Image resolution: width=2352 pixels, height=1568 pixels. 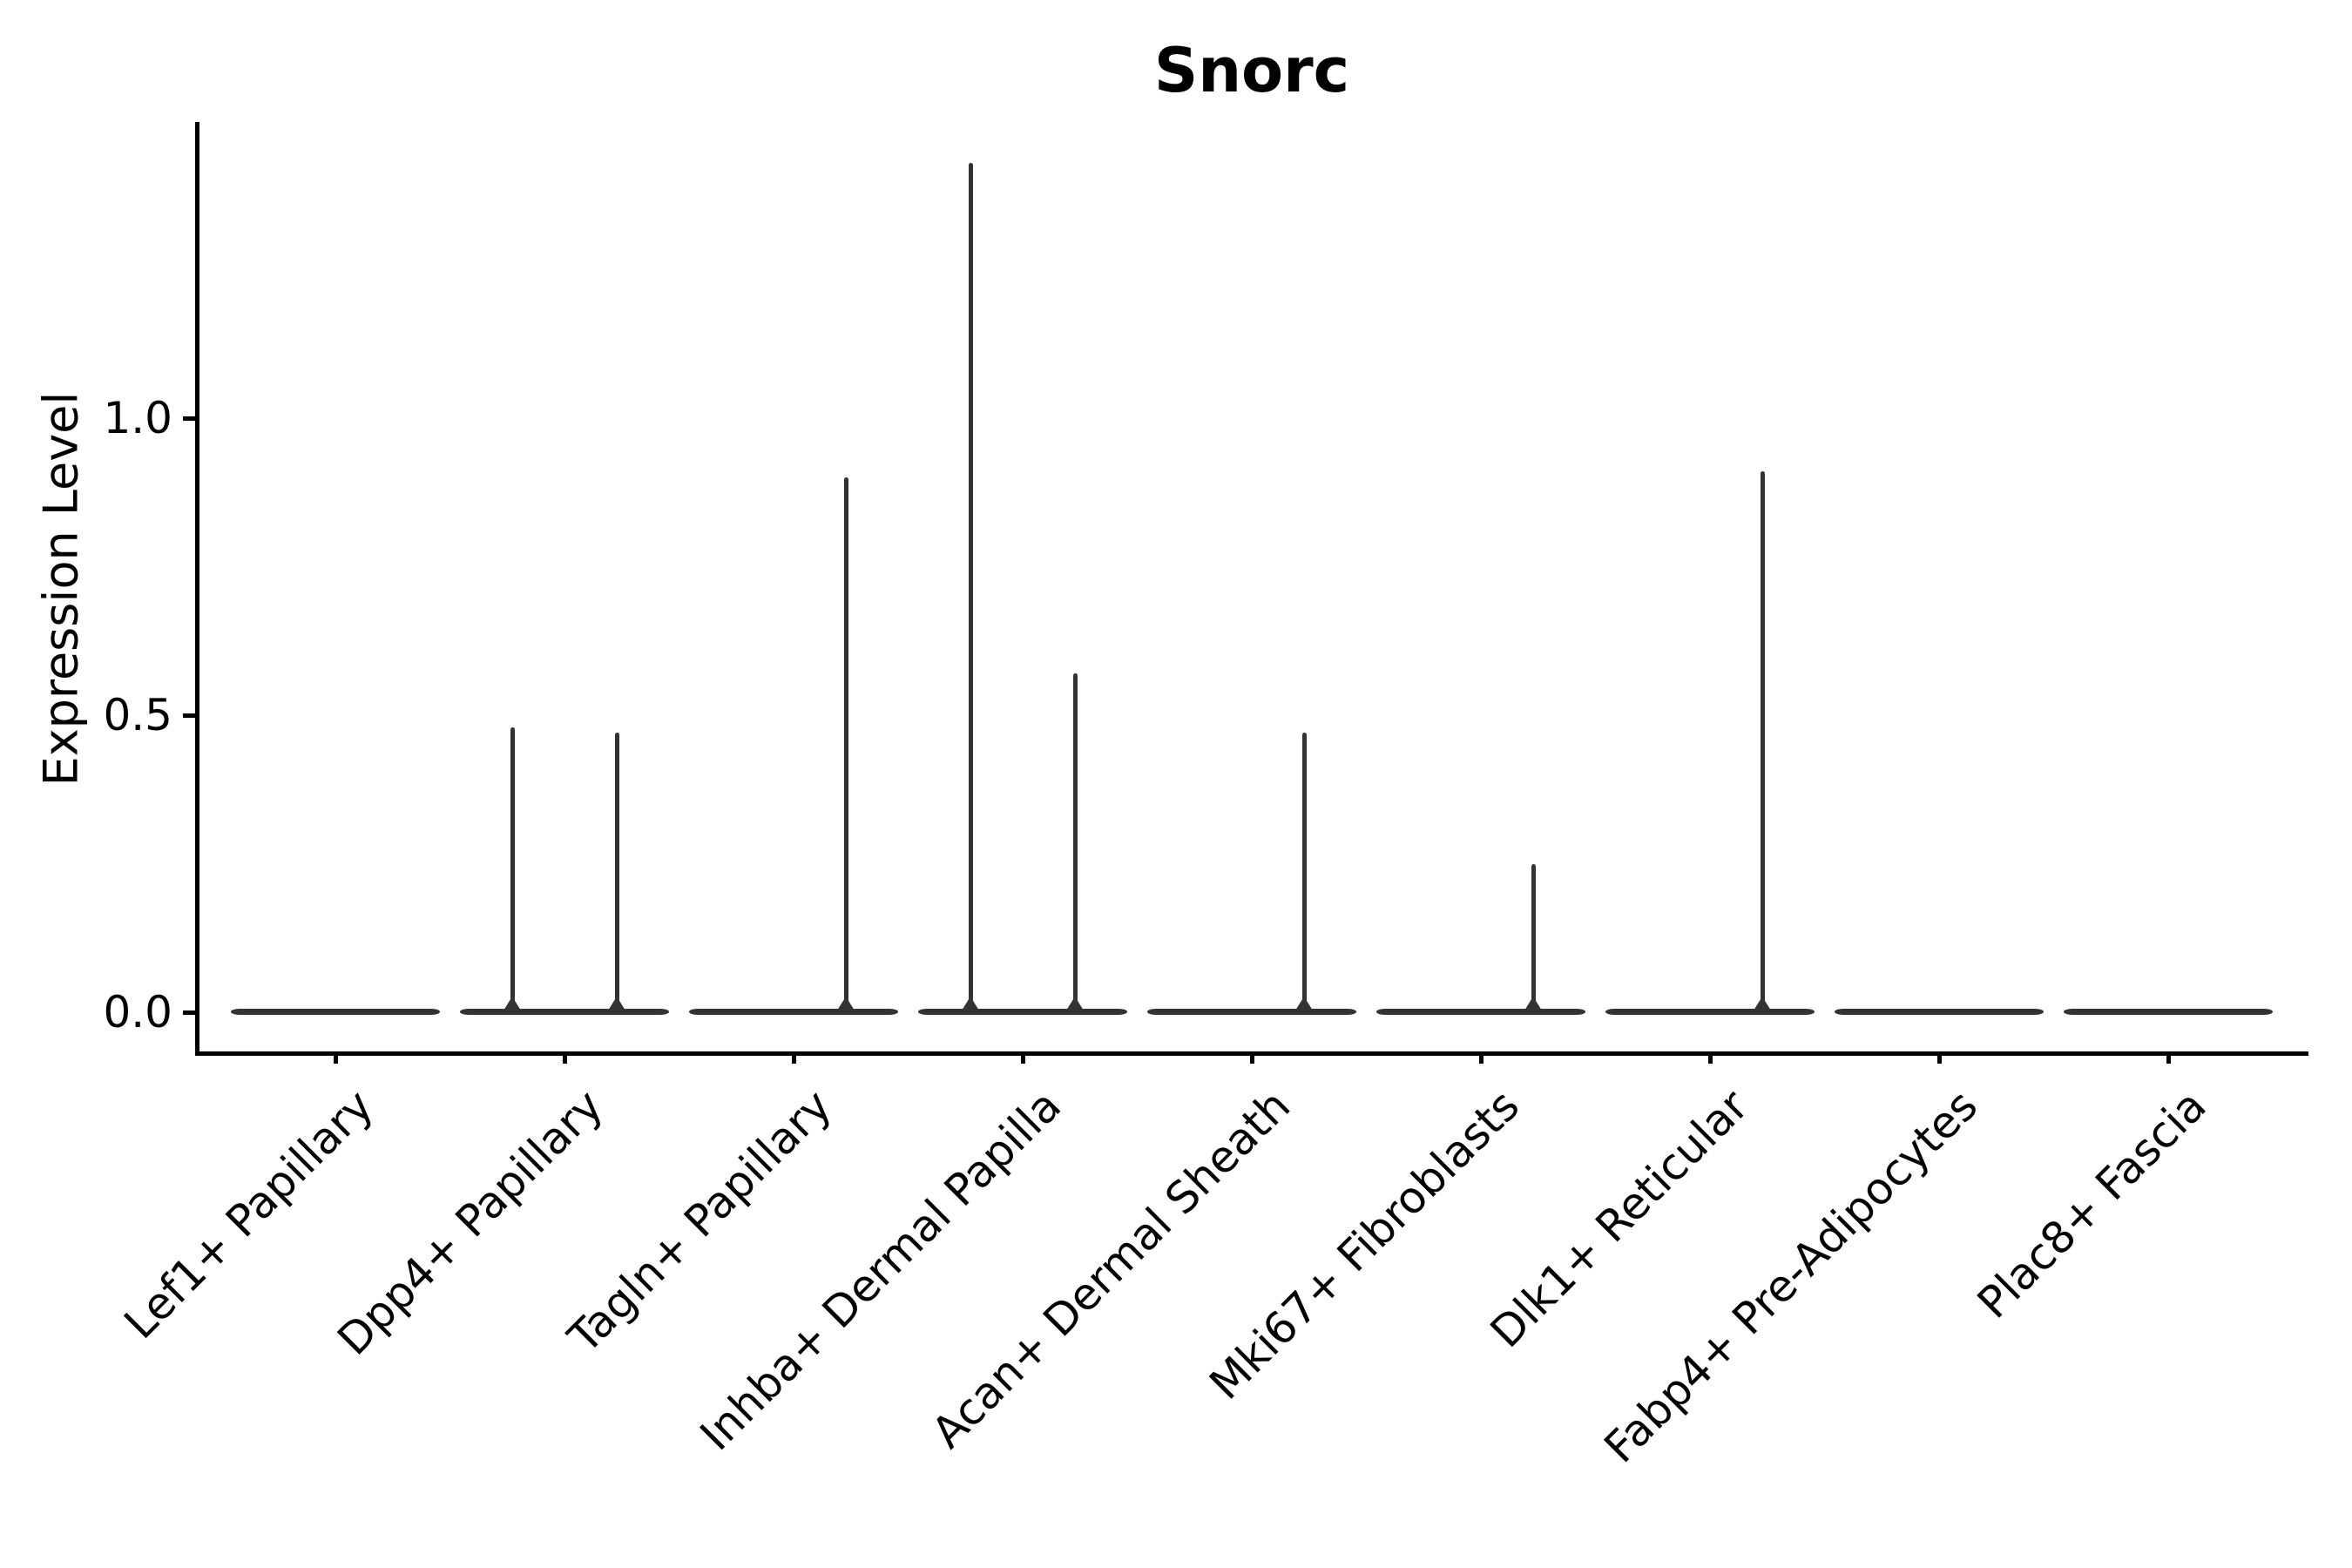 What do you see at coordinates (2092, 1204) in the screenshot?
I see `x-tick-label: Plac8+ Fascia` at bounding box center [2092, 1204].